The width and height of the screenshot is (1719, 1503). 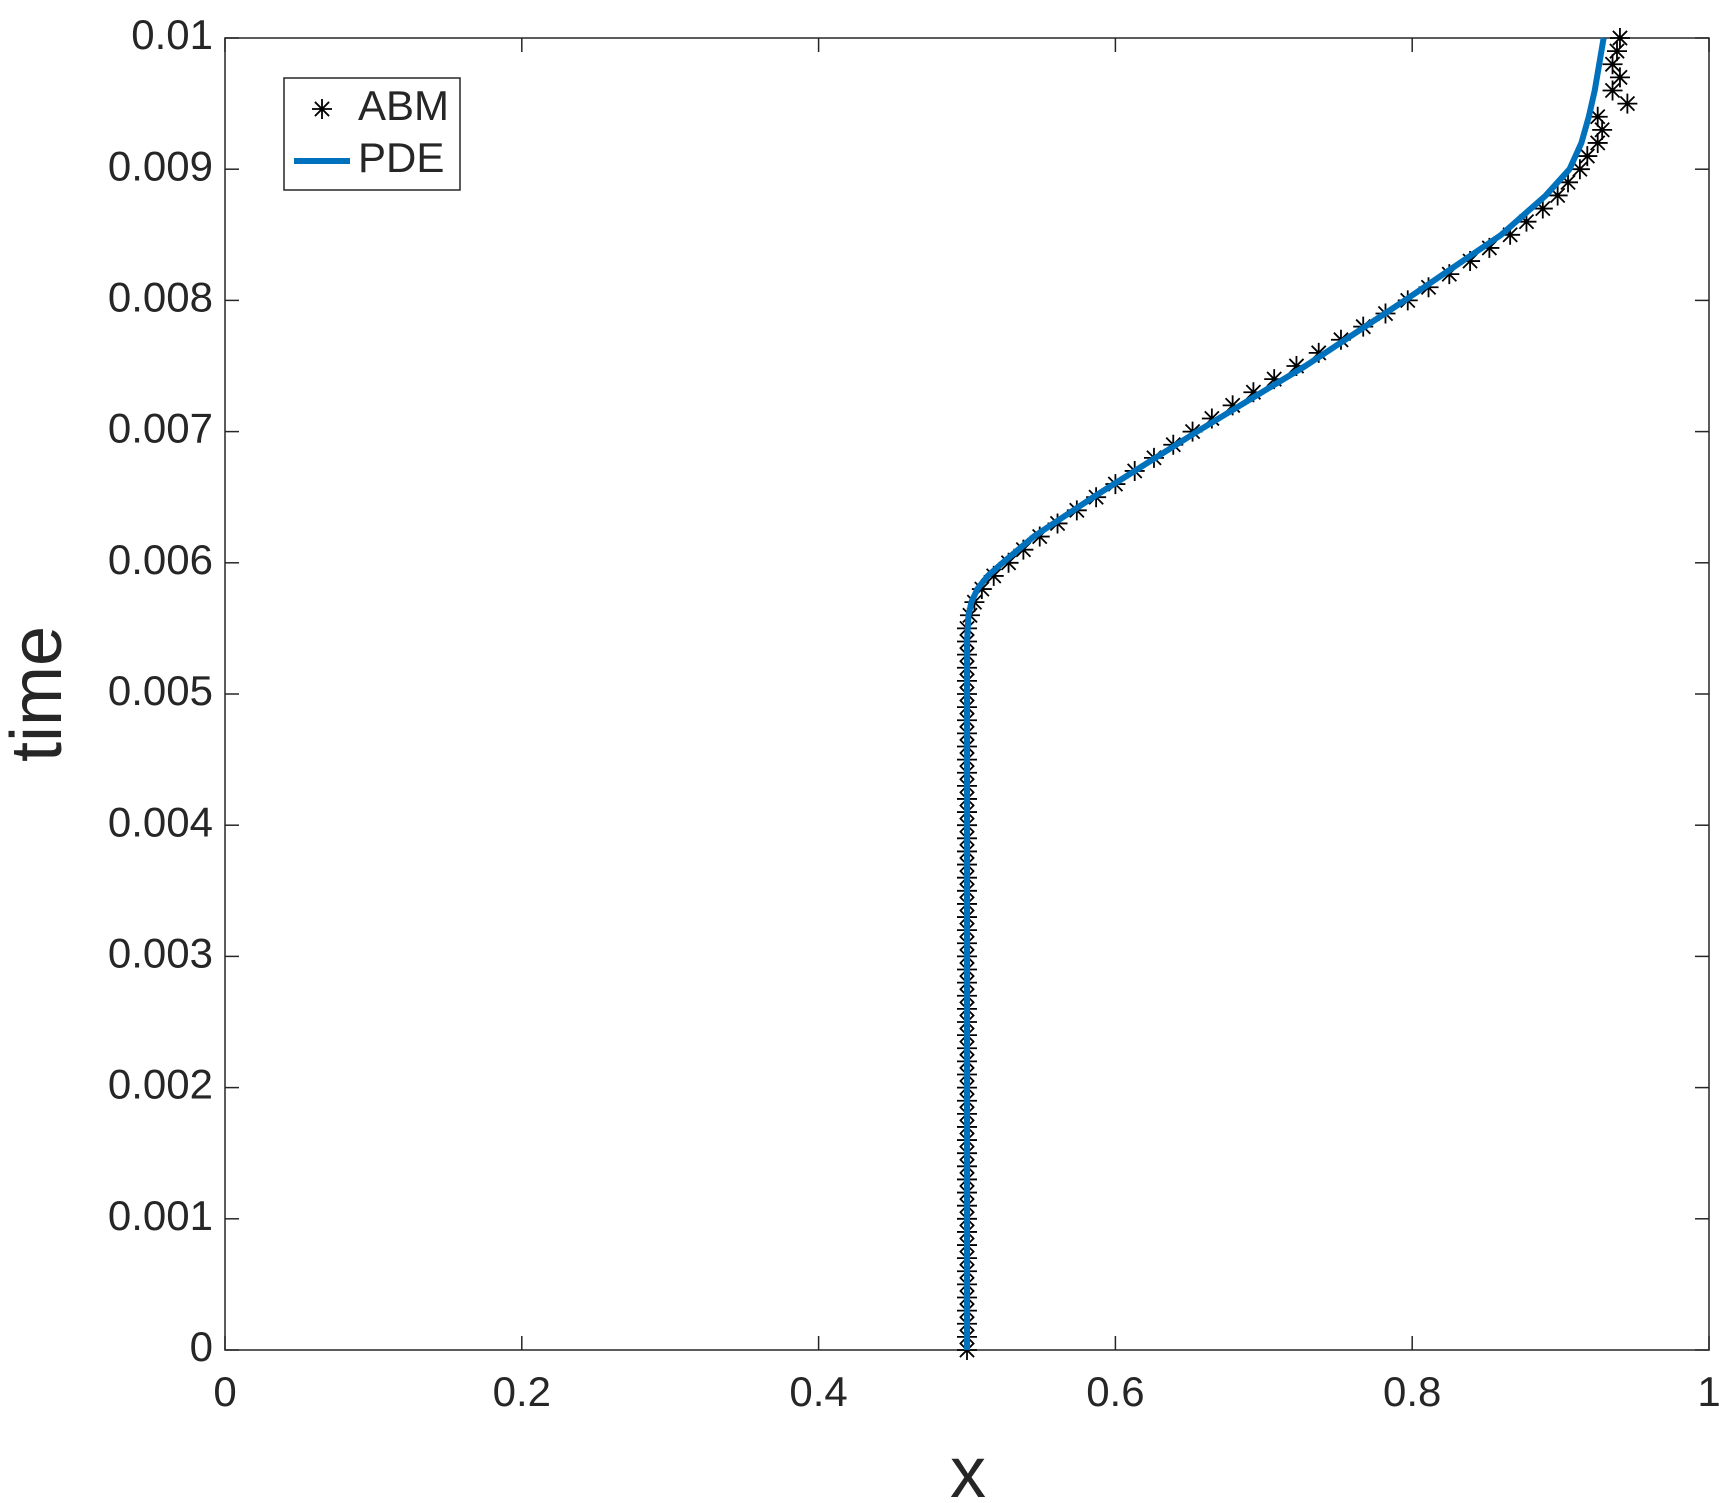 What do you see at coordinates (1412, 1391) in the screenshot?
I see `x-tick-label: 0.8` at bounding box center [1412, 1391].